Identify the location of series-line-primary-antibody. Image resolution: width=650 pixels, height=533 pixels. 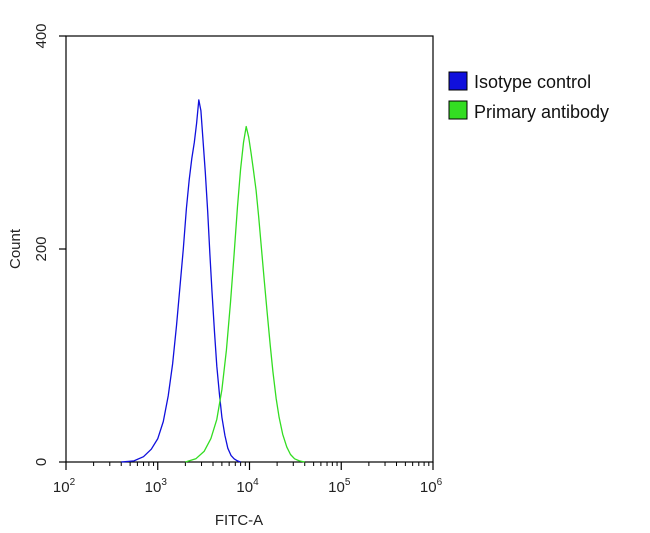
(245, 294).